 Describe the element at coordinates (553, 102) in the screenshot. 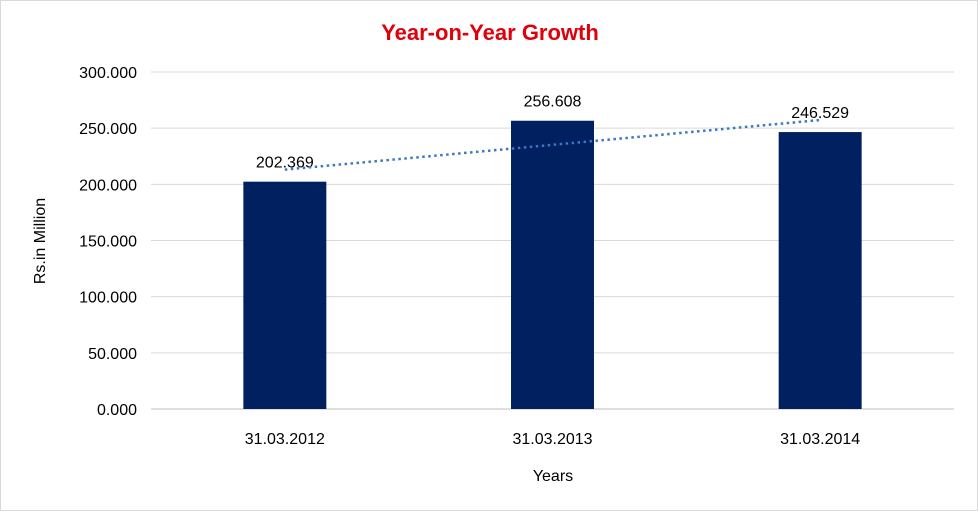

I see `data-label: 256.608` at that location.